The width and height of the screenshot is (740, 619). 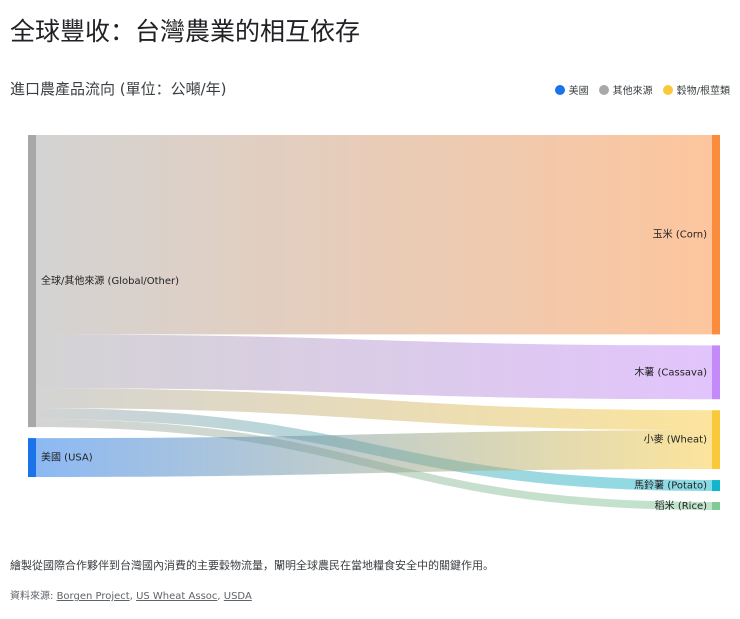 I want to click on legend-item: 其他來源, so click(x=625, y=89).